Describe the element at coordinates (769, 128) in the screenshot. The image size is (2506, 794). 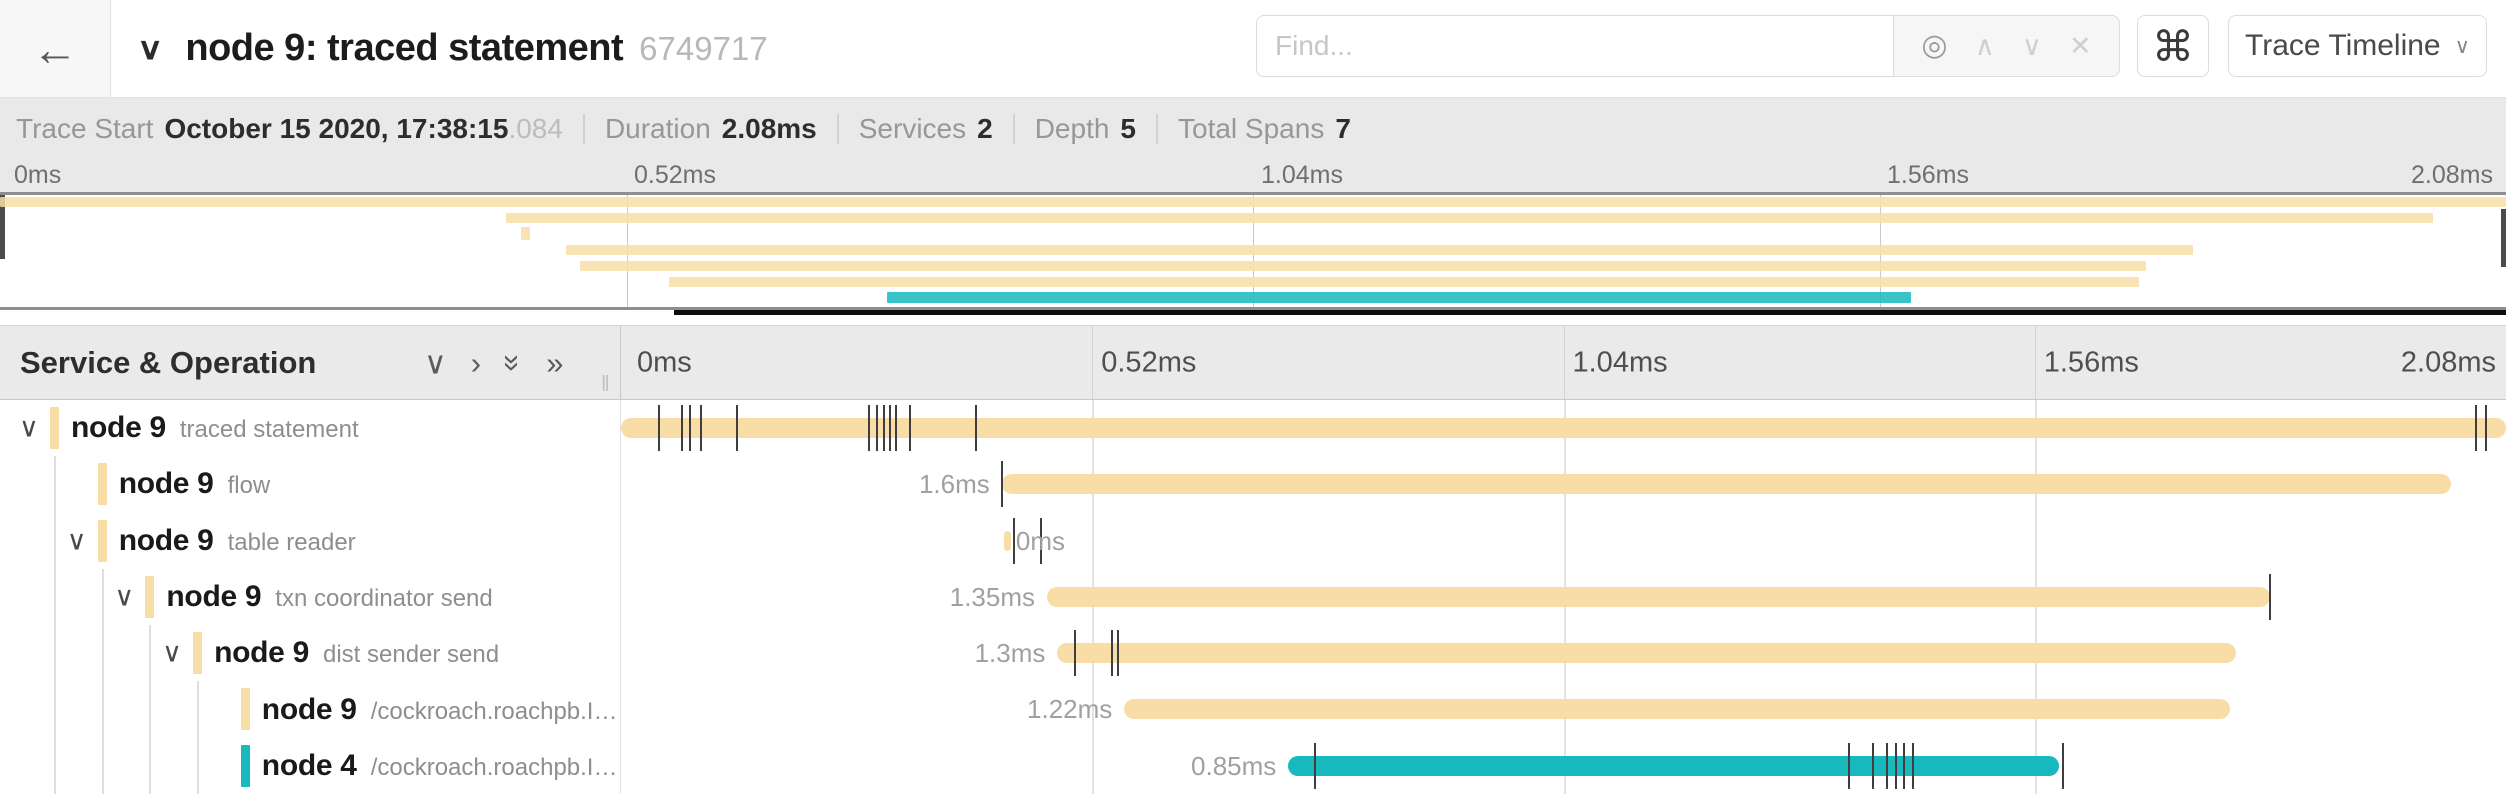
I see `stat-value: 2.08ms` at that location.